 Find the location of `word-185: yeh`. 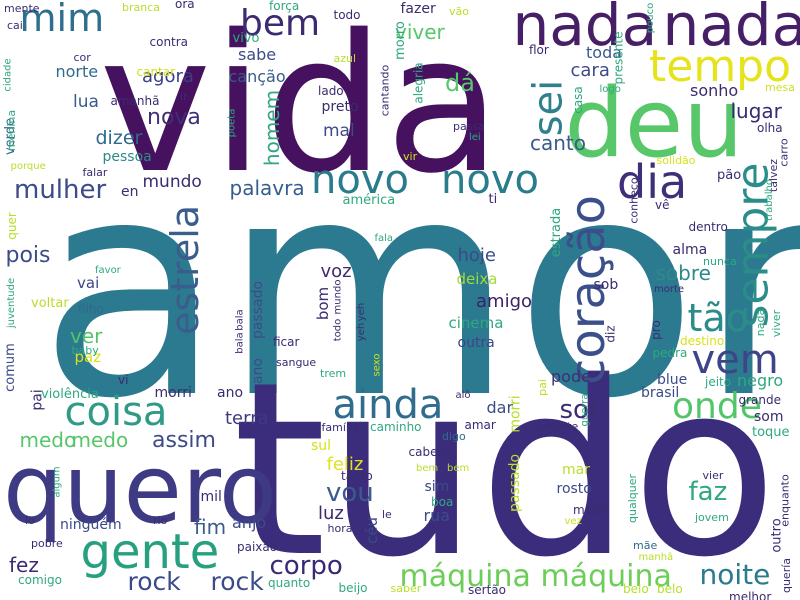

word-185: yeh is located at coordinates (362, 332).